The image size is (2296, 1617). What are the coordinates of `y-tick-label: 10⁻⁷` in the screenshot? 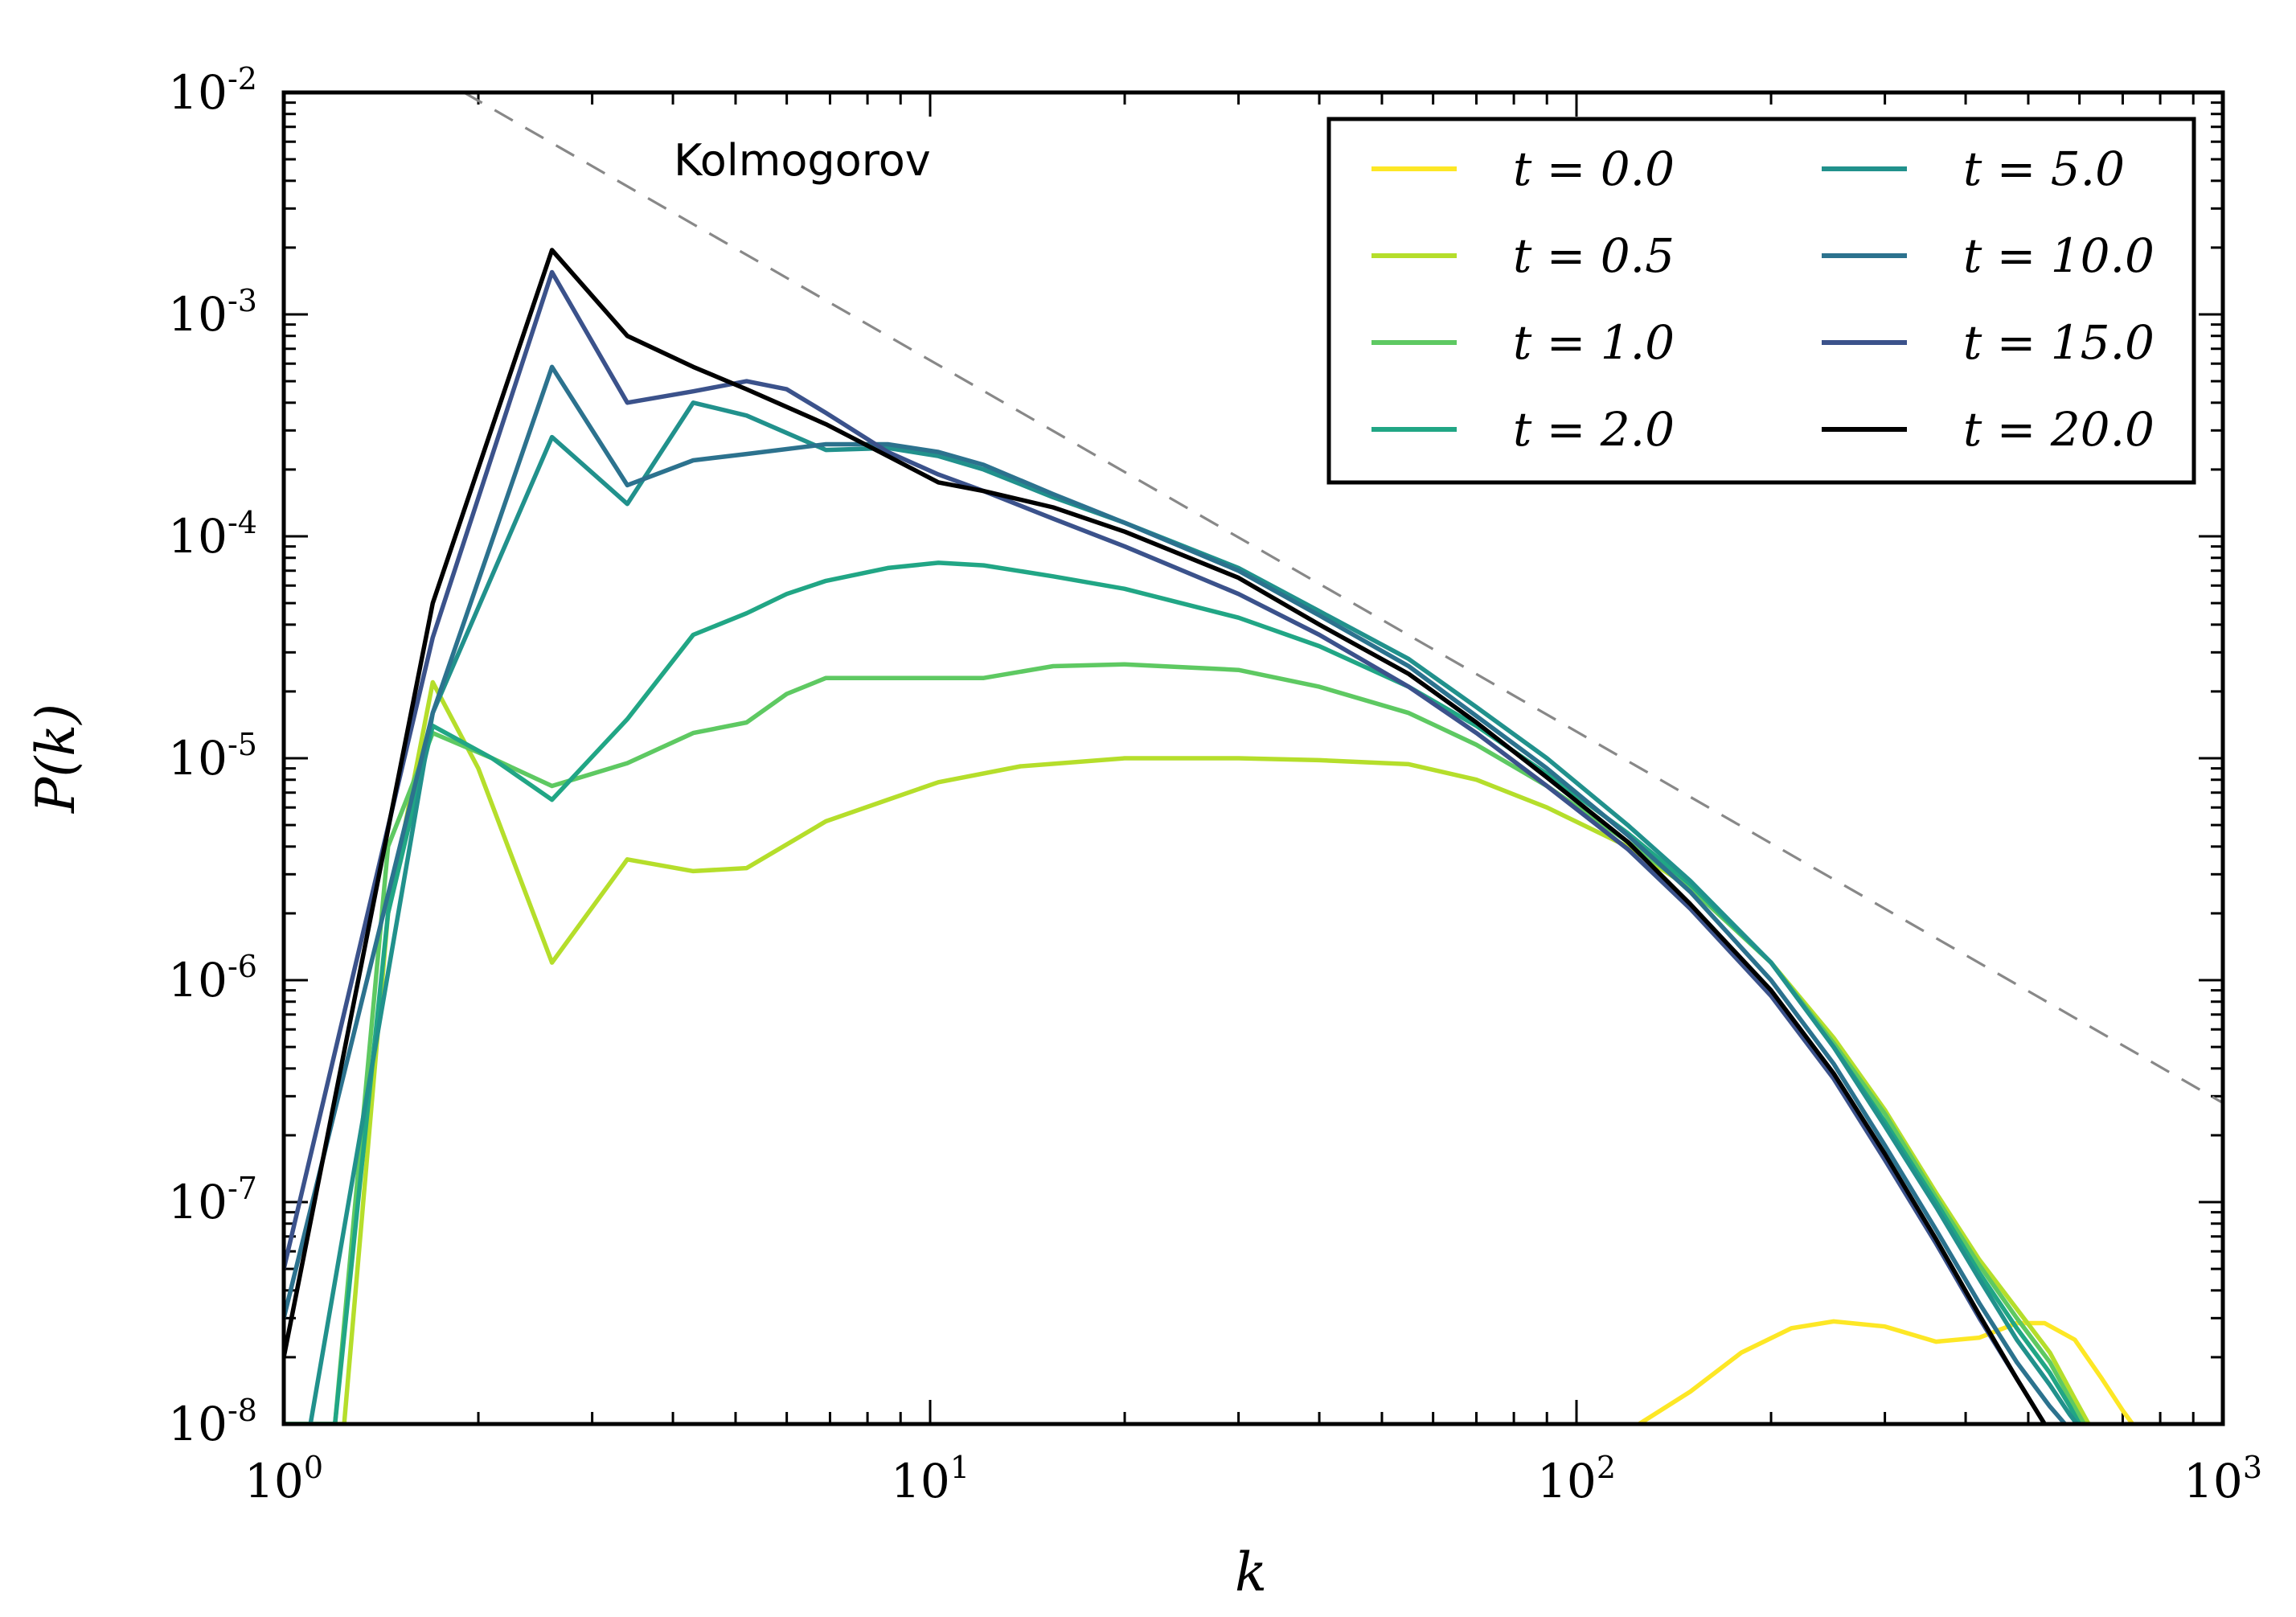 It's located at (212, 1200).